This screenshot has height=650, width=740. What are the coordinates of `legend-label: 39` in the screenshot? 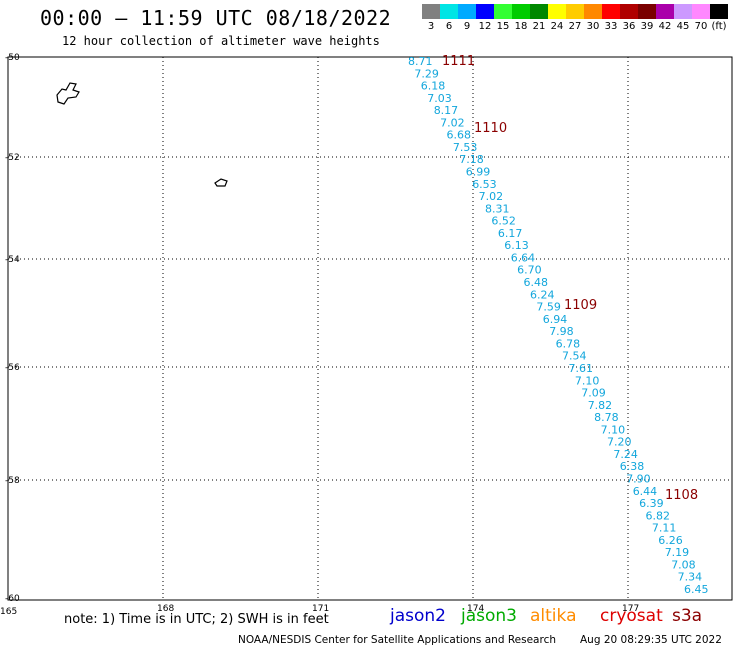 It's located at (647, 26).